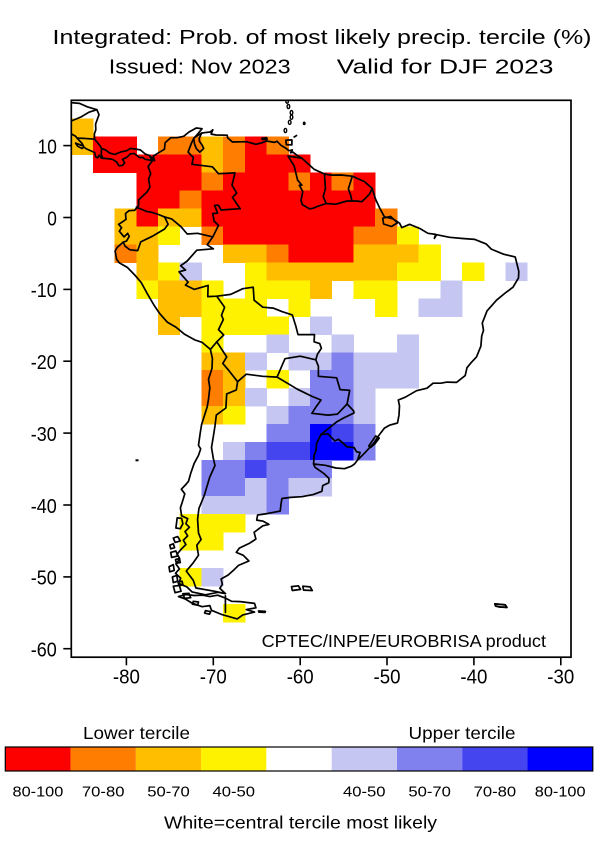 The height and width of the screenshot is (855, 600). What do you see at coordinates (136, 733) in the screenshot?
I see `svg-text: Lower tercile` at bounding box center [136, 733].